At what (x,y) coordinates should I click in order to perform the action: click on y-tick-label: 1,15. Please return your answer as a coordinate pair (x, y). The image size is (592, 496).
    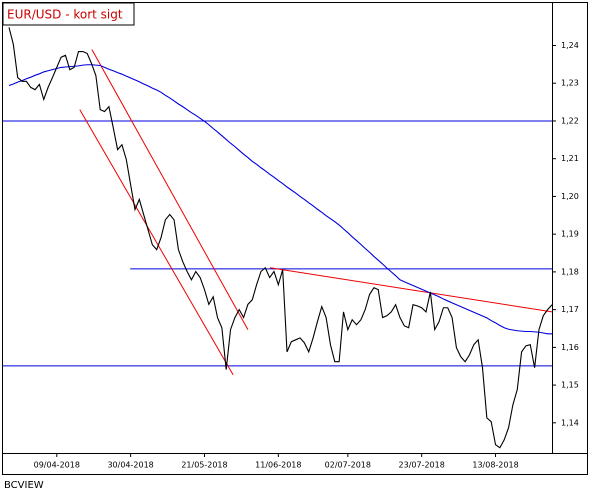
    Looking at the image, I should click on (570, 385).